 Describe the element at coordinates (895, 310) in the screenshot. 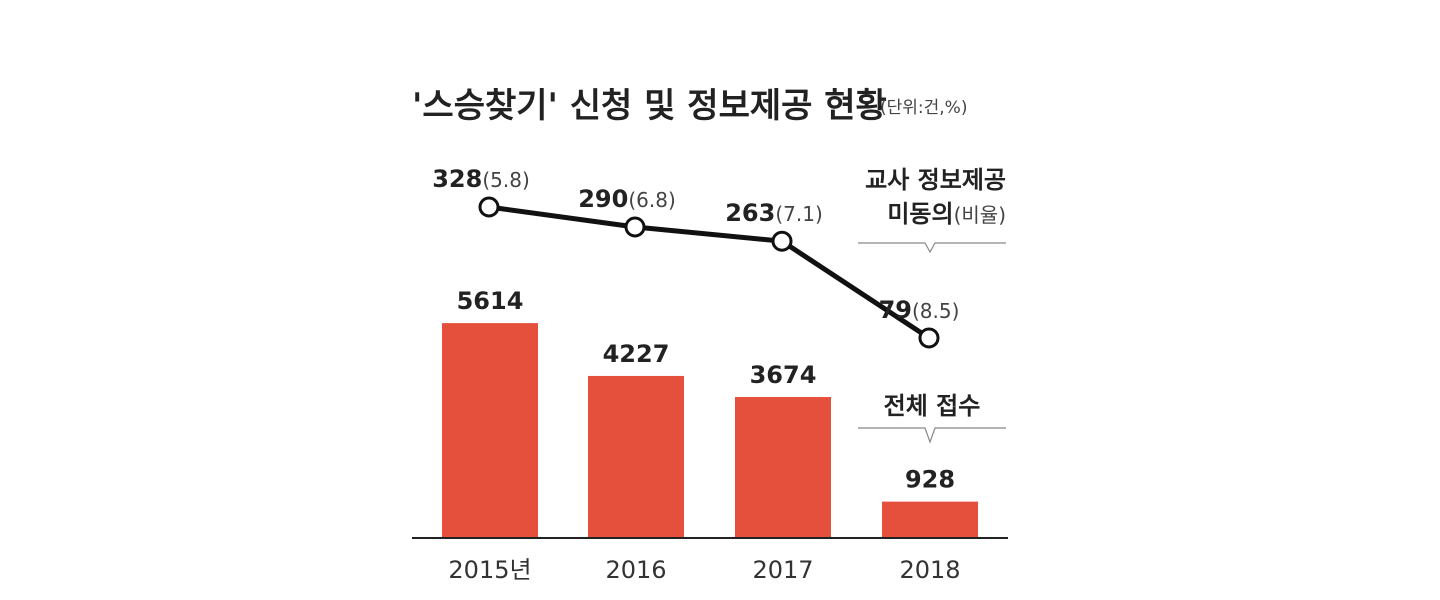

I see `line-value: 79` at that location.